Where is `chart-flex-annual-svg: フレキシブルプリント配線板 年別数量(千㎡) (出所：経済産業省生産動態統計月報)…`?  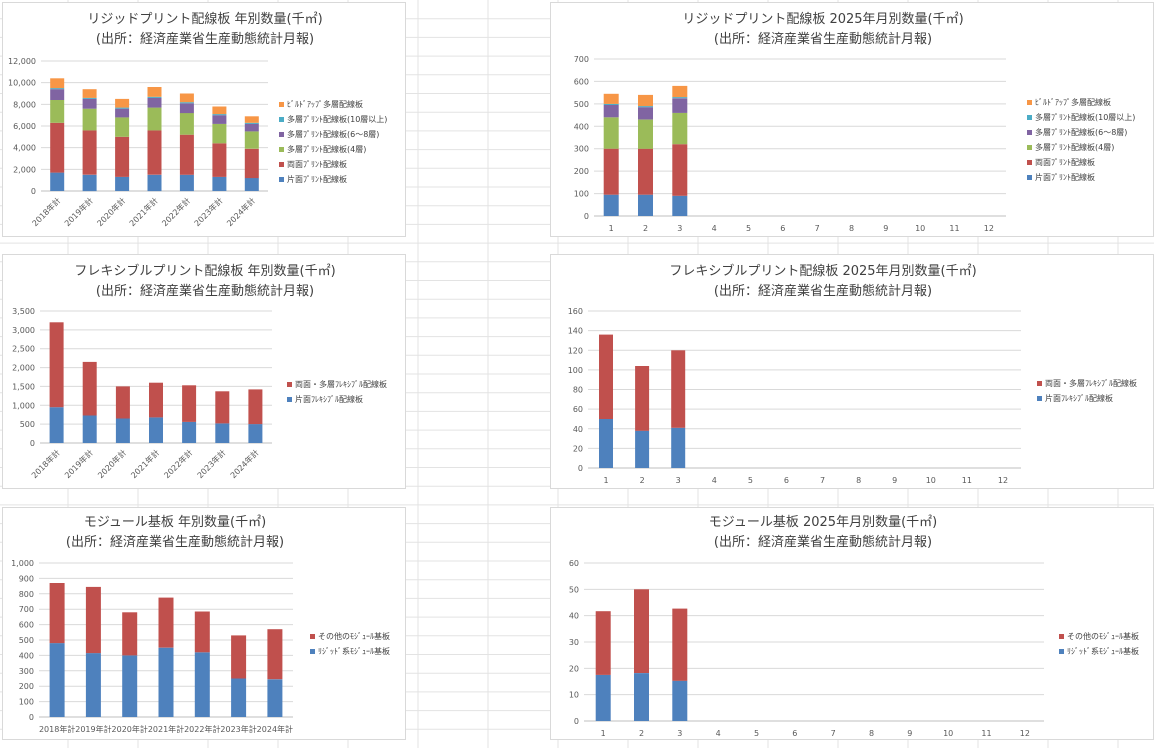 chart-flex-annual-svg: フレキシブルプリント配線板 年別数量(千㎡) (出所：経済産業省生産動態統計月報)… is located at coordinates (199, 371).